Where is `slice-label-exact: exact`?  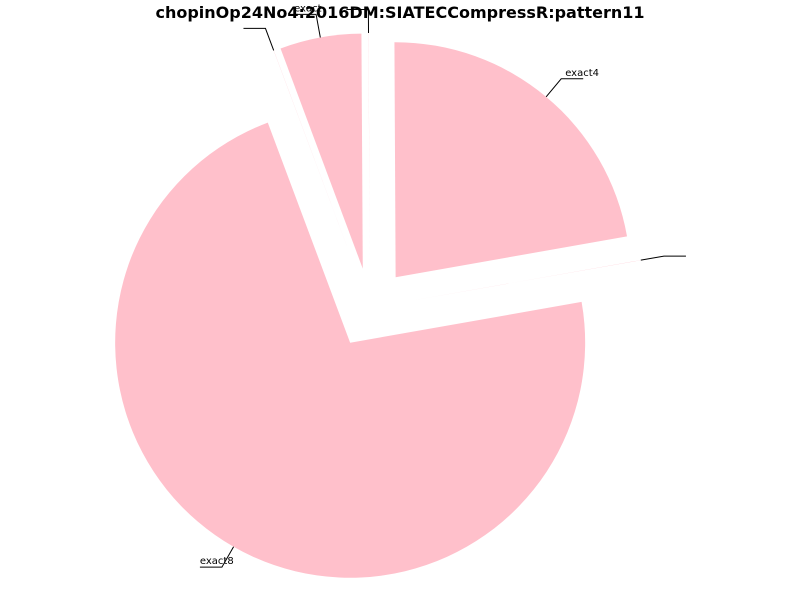
slice-label-exact: exact is located at coordinates (308, 8).